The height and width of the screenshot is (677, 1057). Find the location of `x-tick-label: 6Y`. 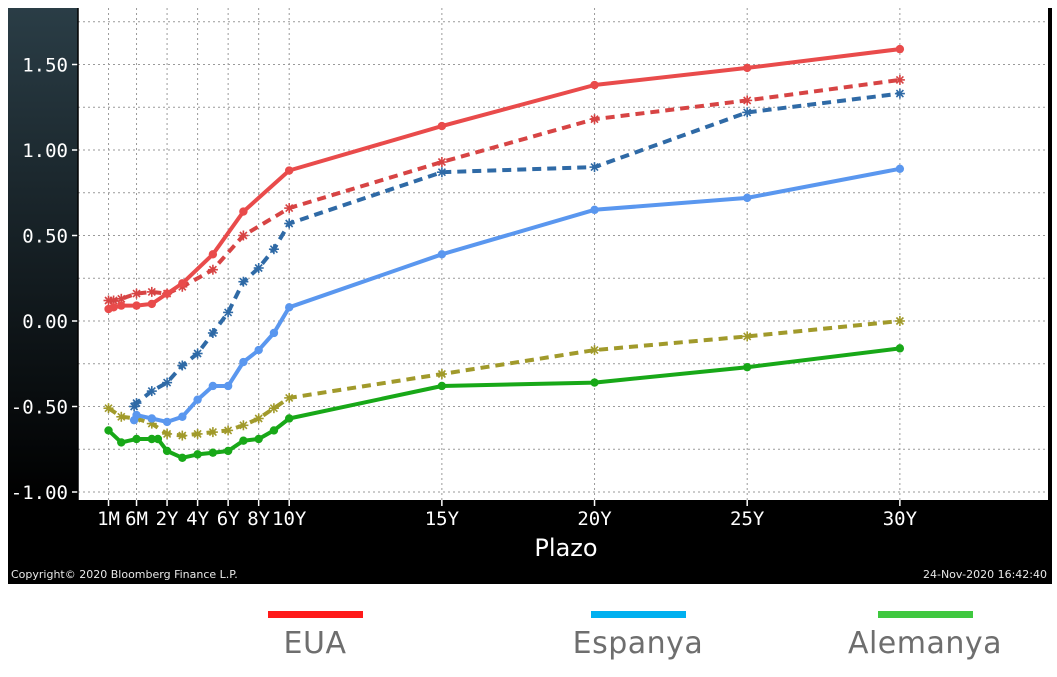

x-tick-label: 6Y is located at coordinates (228, 519).